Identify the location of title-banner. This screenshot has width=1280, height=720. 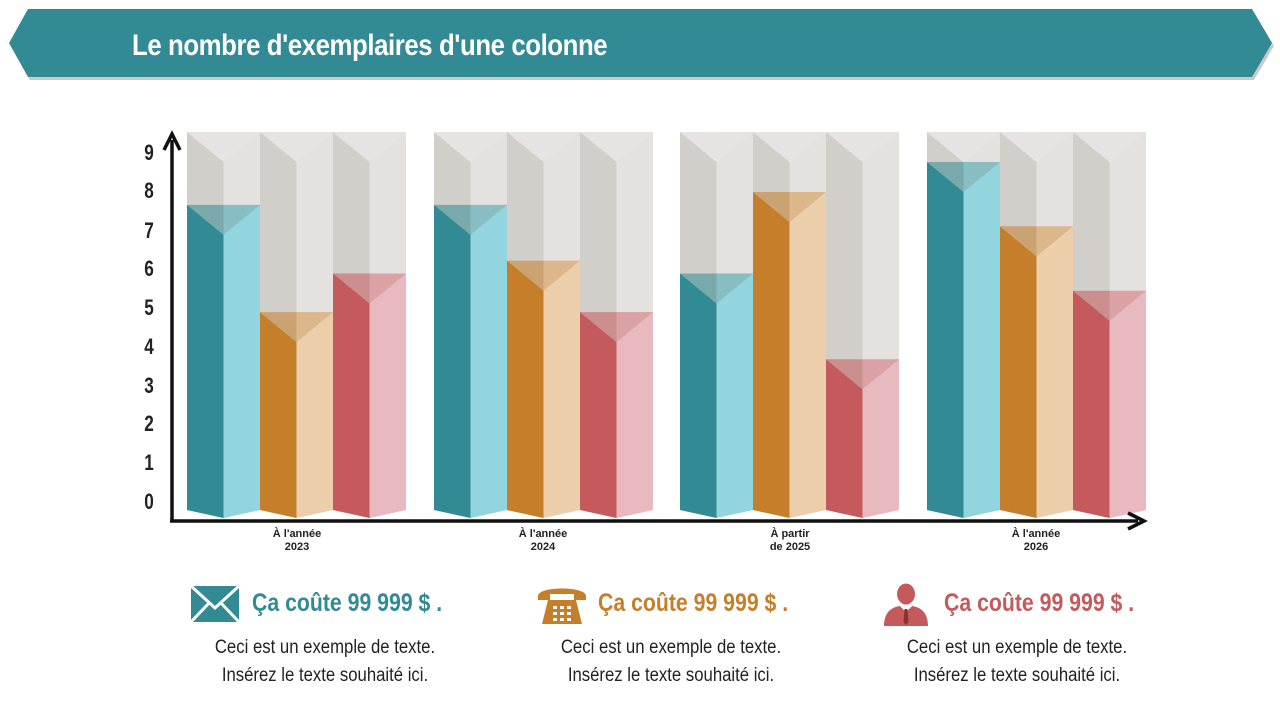
(641, 44).